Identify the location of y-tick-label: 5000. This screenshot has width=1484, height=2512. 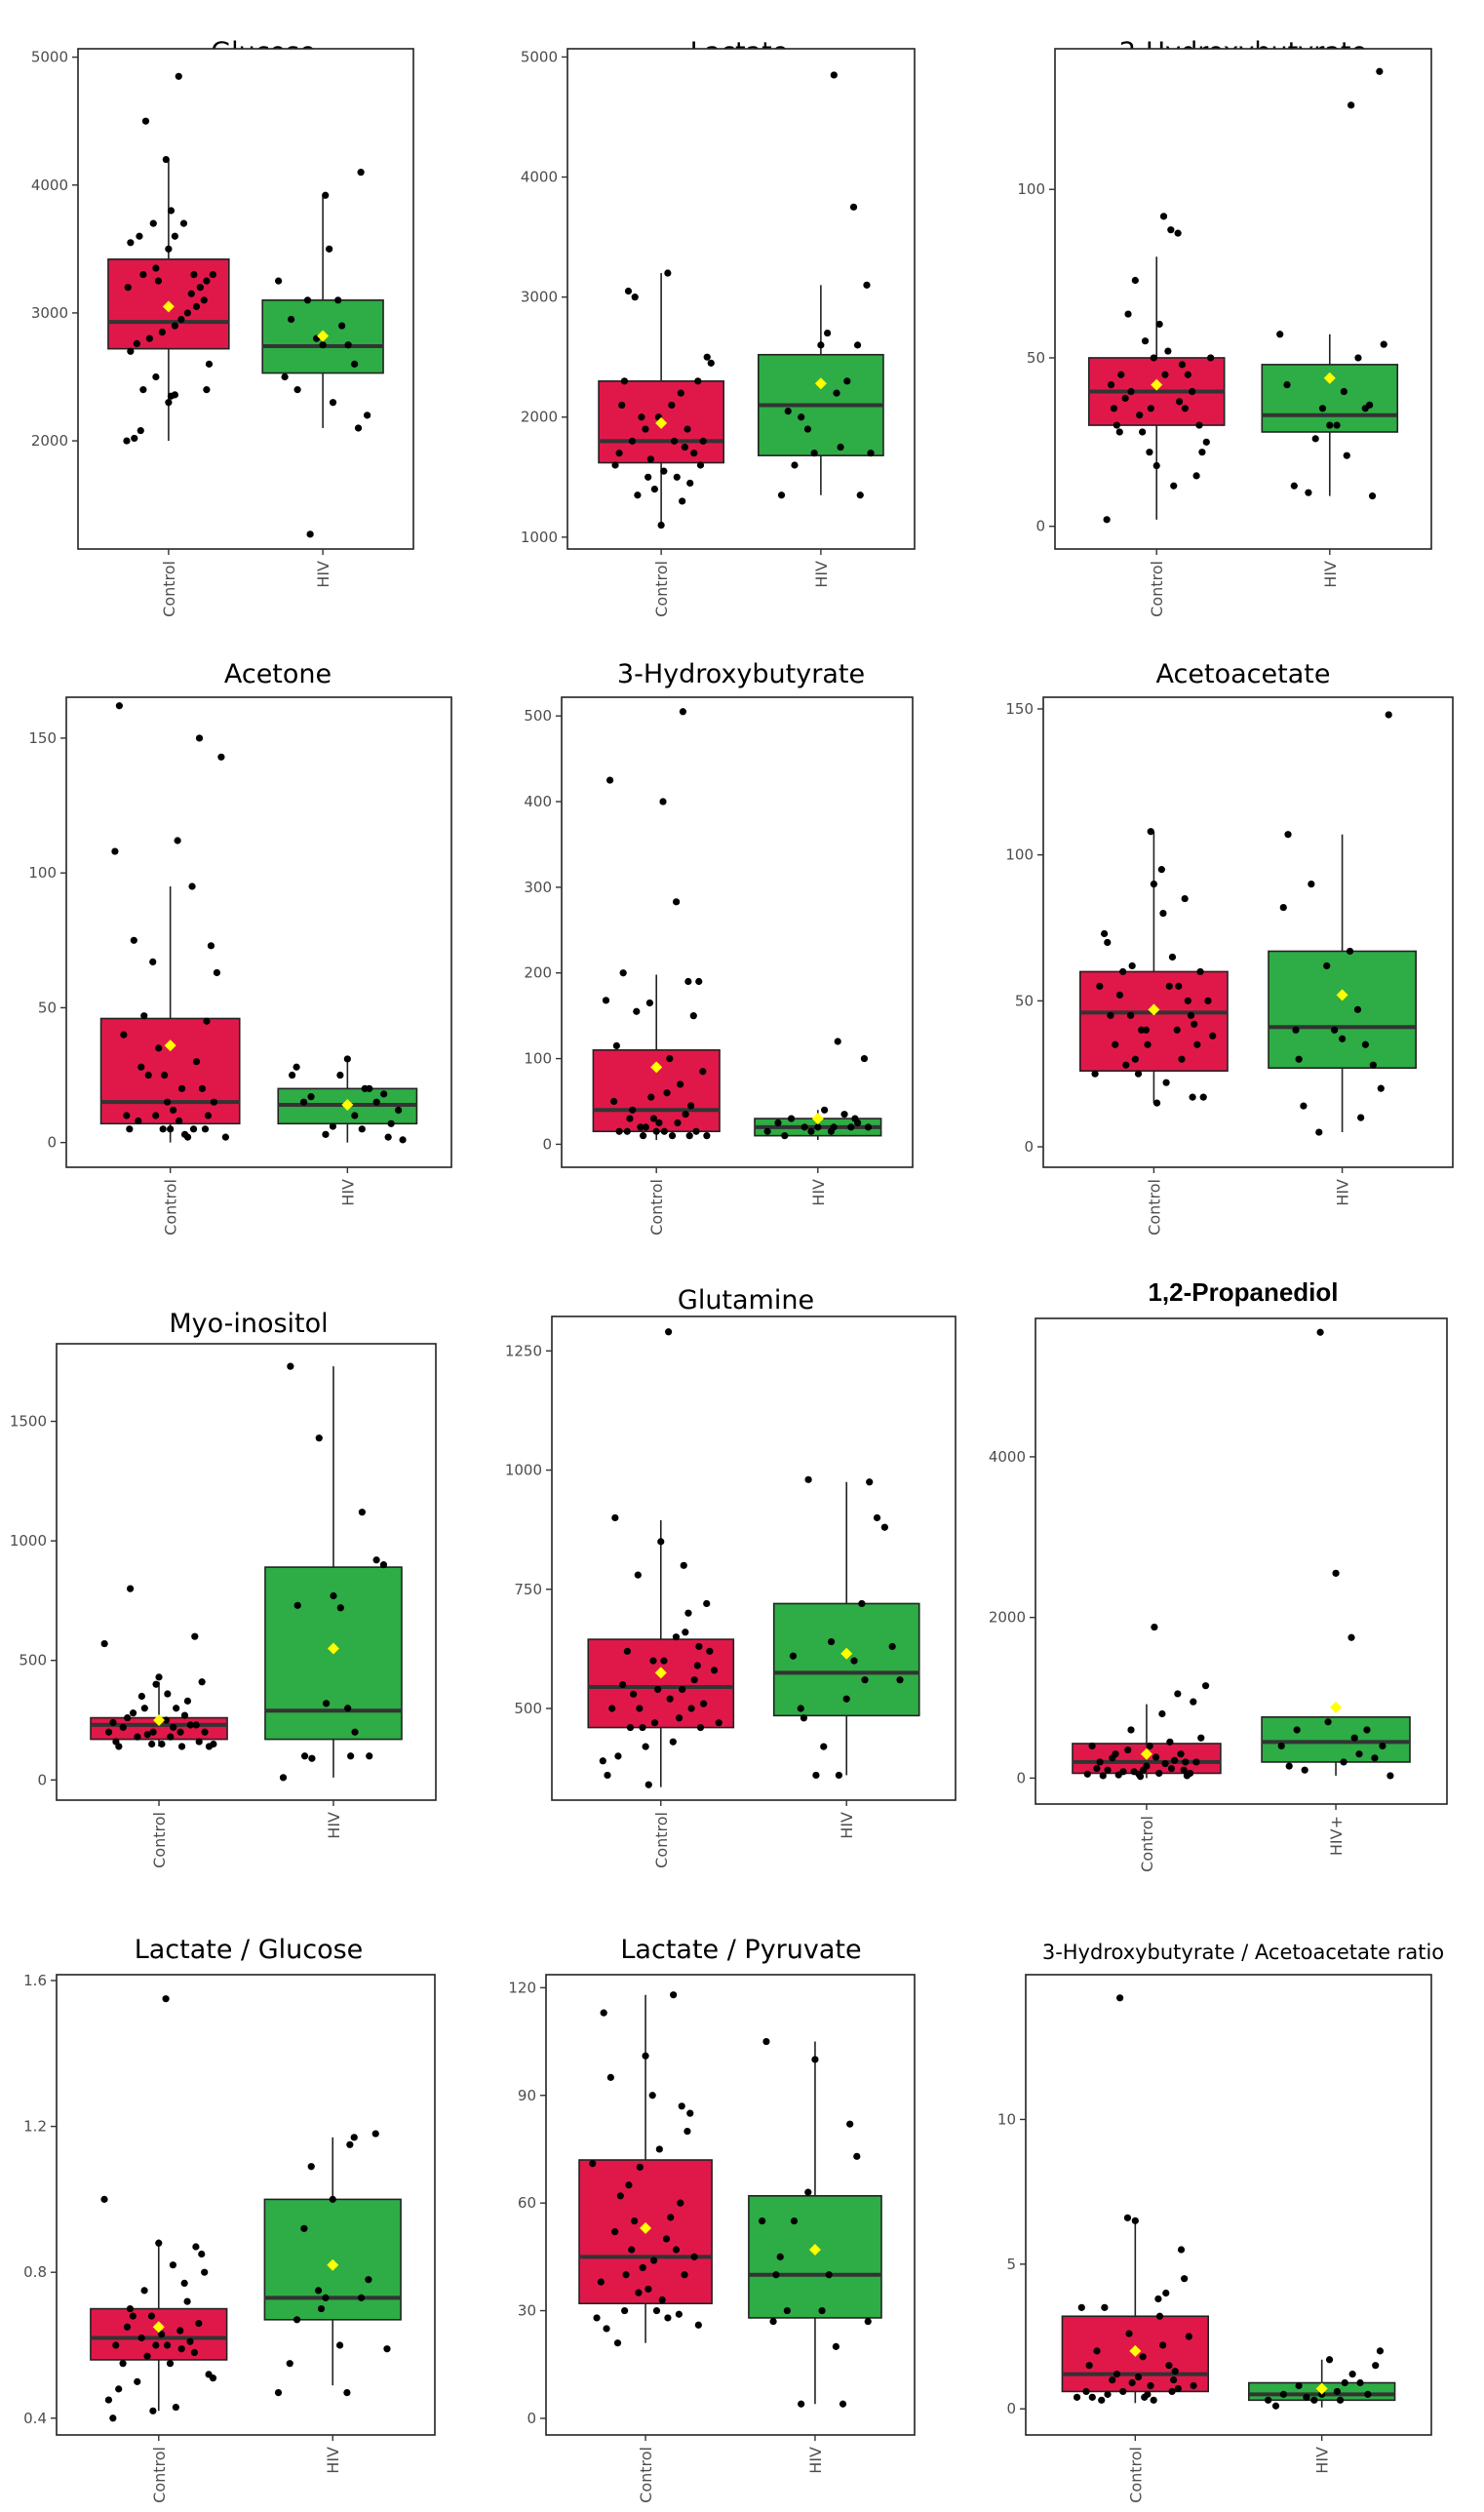
(49, 57).